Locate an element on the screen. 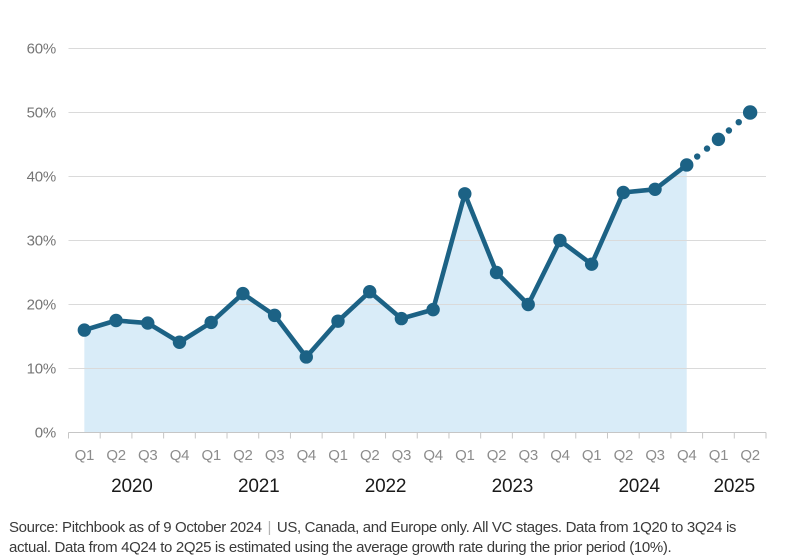 The height and width of the screenshot is (560, 800). data-point-Q4-2020 is located at coordinates (179, 342).